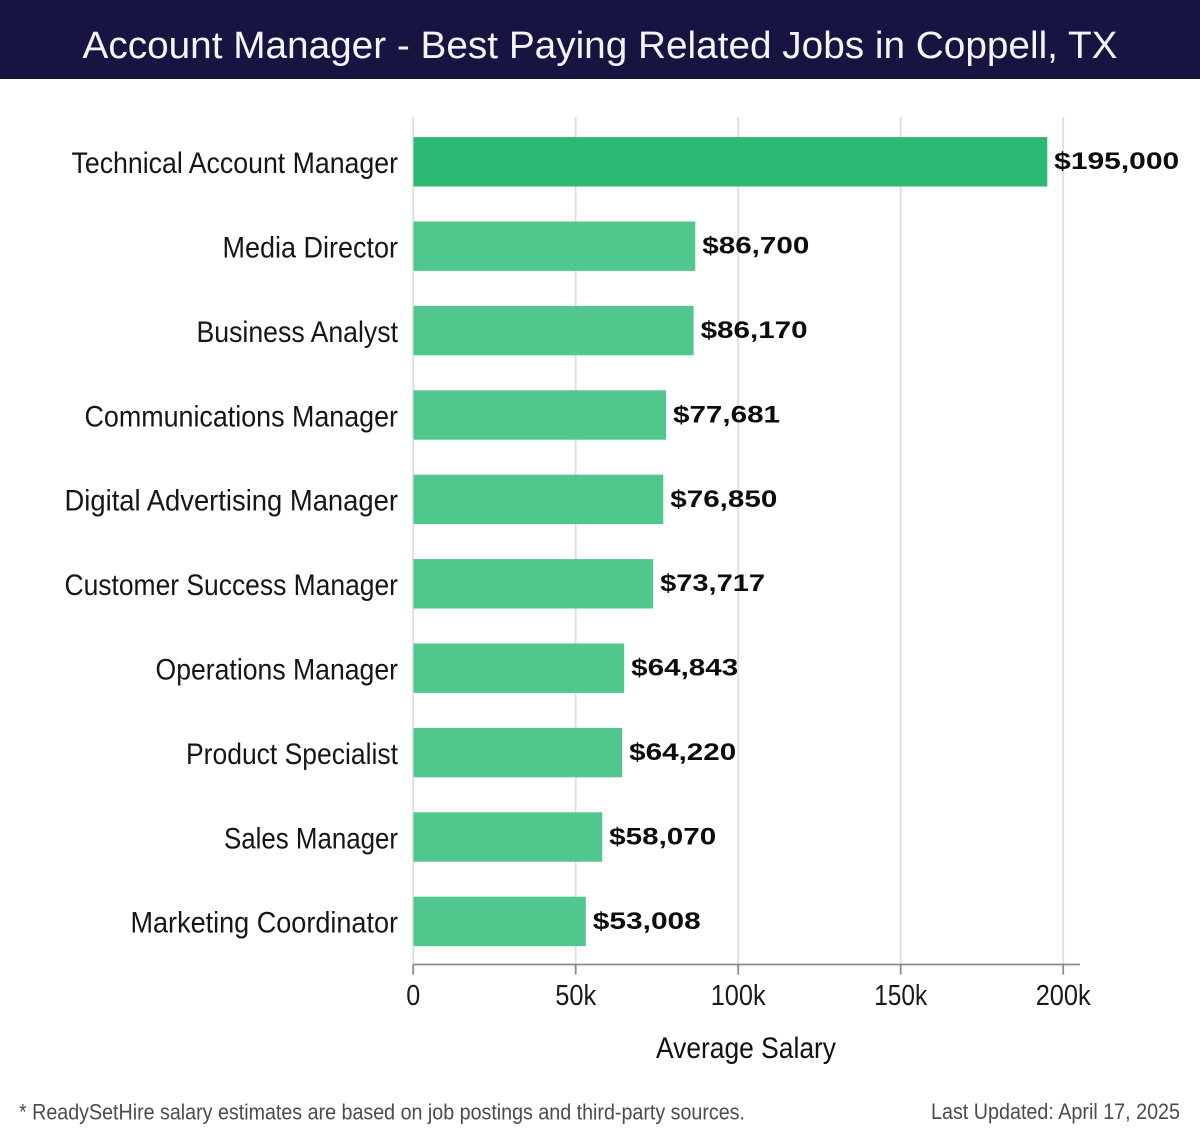 The image size is (1200, 1140). I want to click on svg-text: $86,170, so click(754, 330).